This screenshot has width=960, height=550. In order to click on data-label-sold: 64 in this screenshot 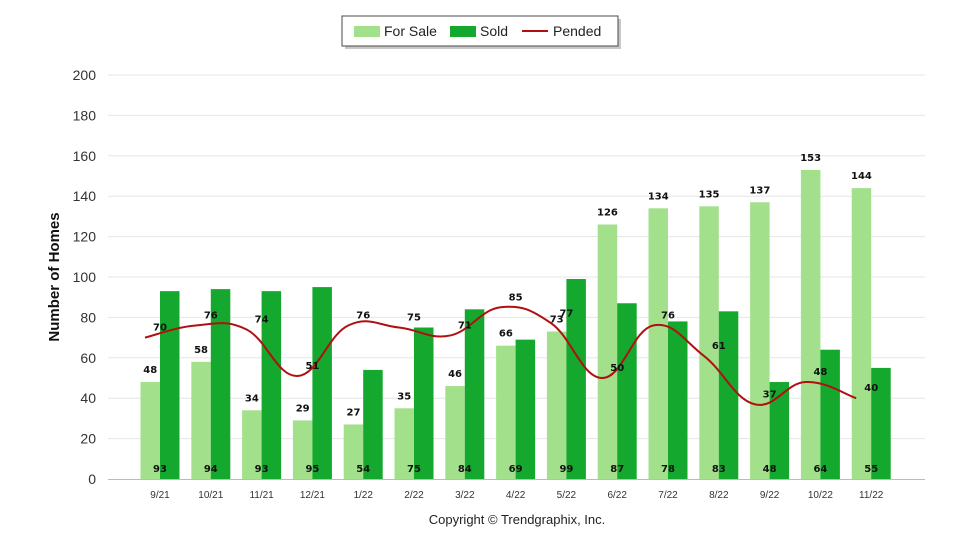, I will do `click(820, 469)`.